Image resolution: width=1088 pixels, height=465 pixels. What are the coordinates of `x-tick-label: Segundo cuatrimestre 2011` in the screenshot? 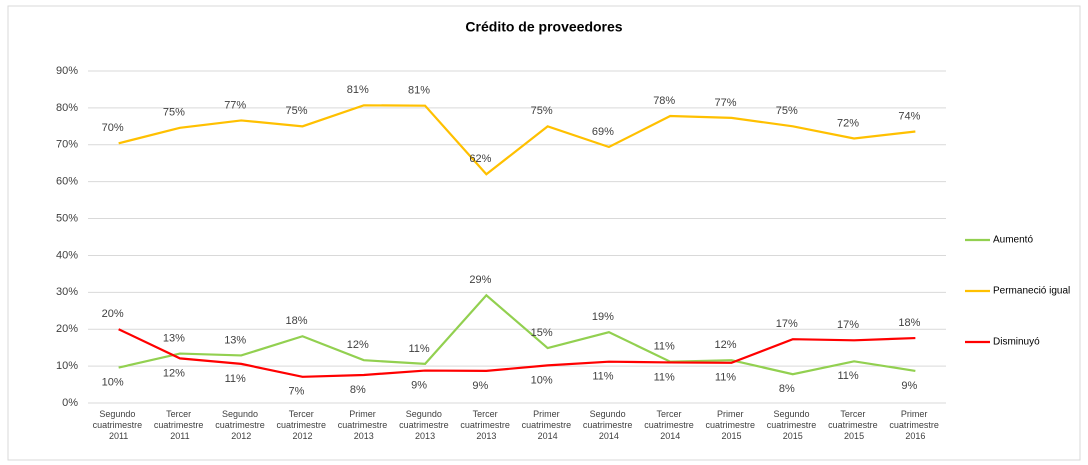 It's located at (119, 425).